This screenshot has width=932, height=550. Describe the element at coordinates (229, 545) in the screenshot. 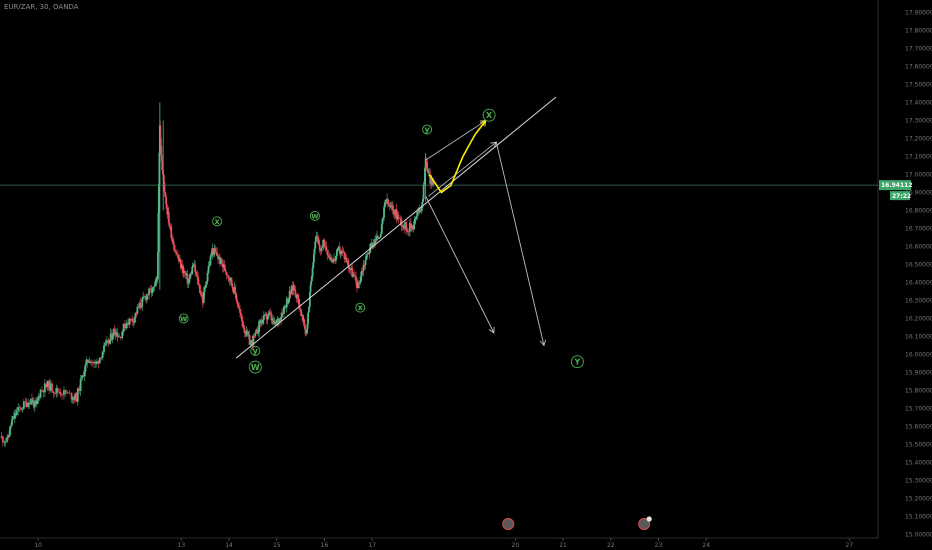

I see `x-tick-label: 14` at that location.